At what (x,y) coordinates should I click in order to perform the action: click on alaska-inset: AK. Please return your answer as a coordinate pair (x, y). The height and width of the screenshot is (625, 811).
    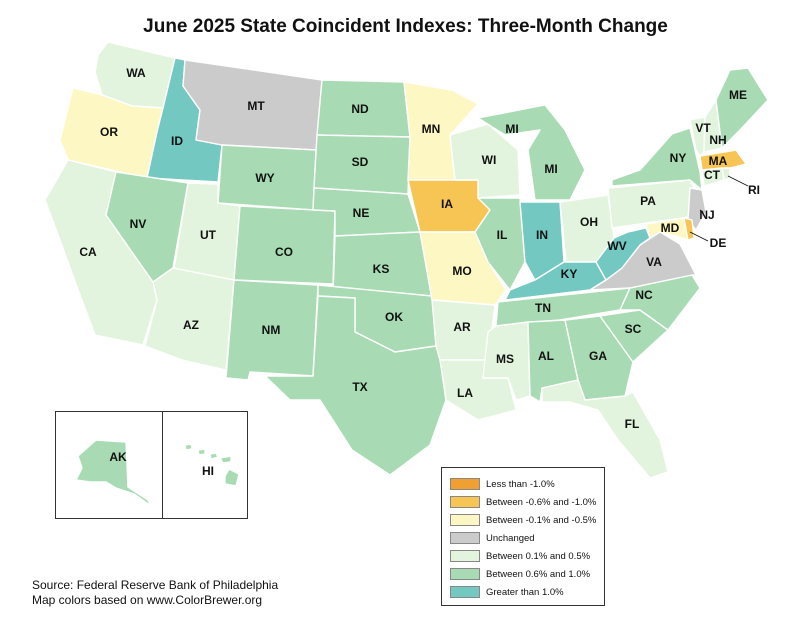
    Looking at the image, I should click on (109, 465).